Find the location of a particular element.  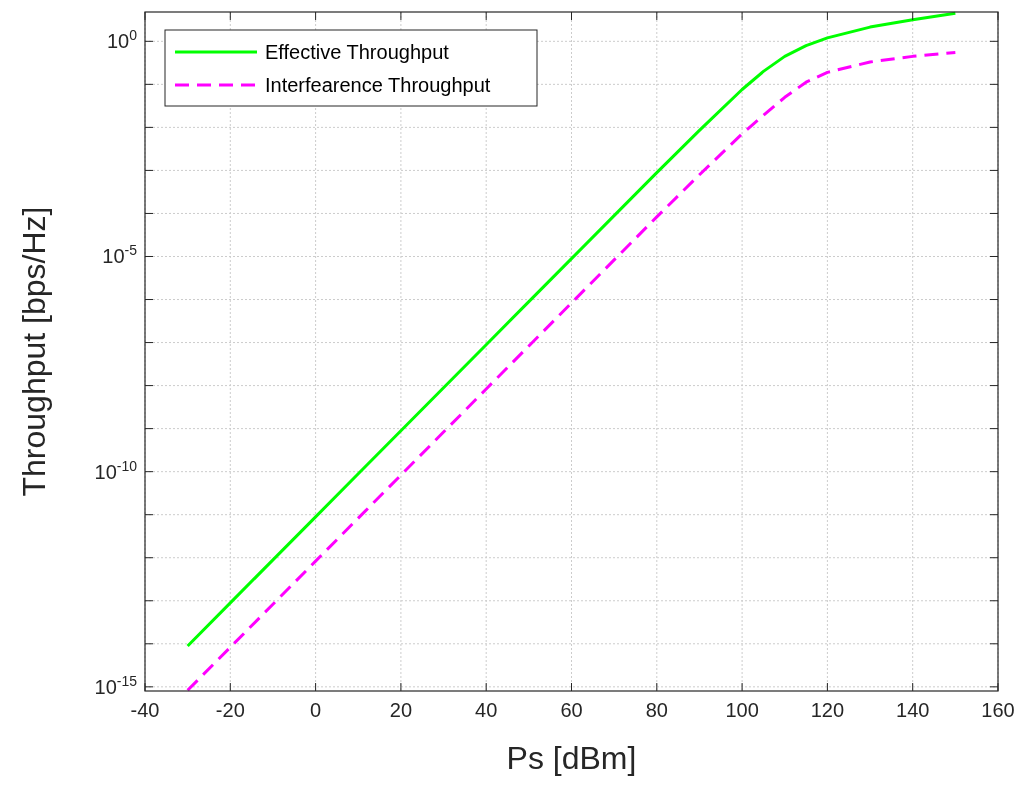

y-tick-label: 10$^{-10}$ is located at coordinates (116, 470).